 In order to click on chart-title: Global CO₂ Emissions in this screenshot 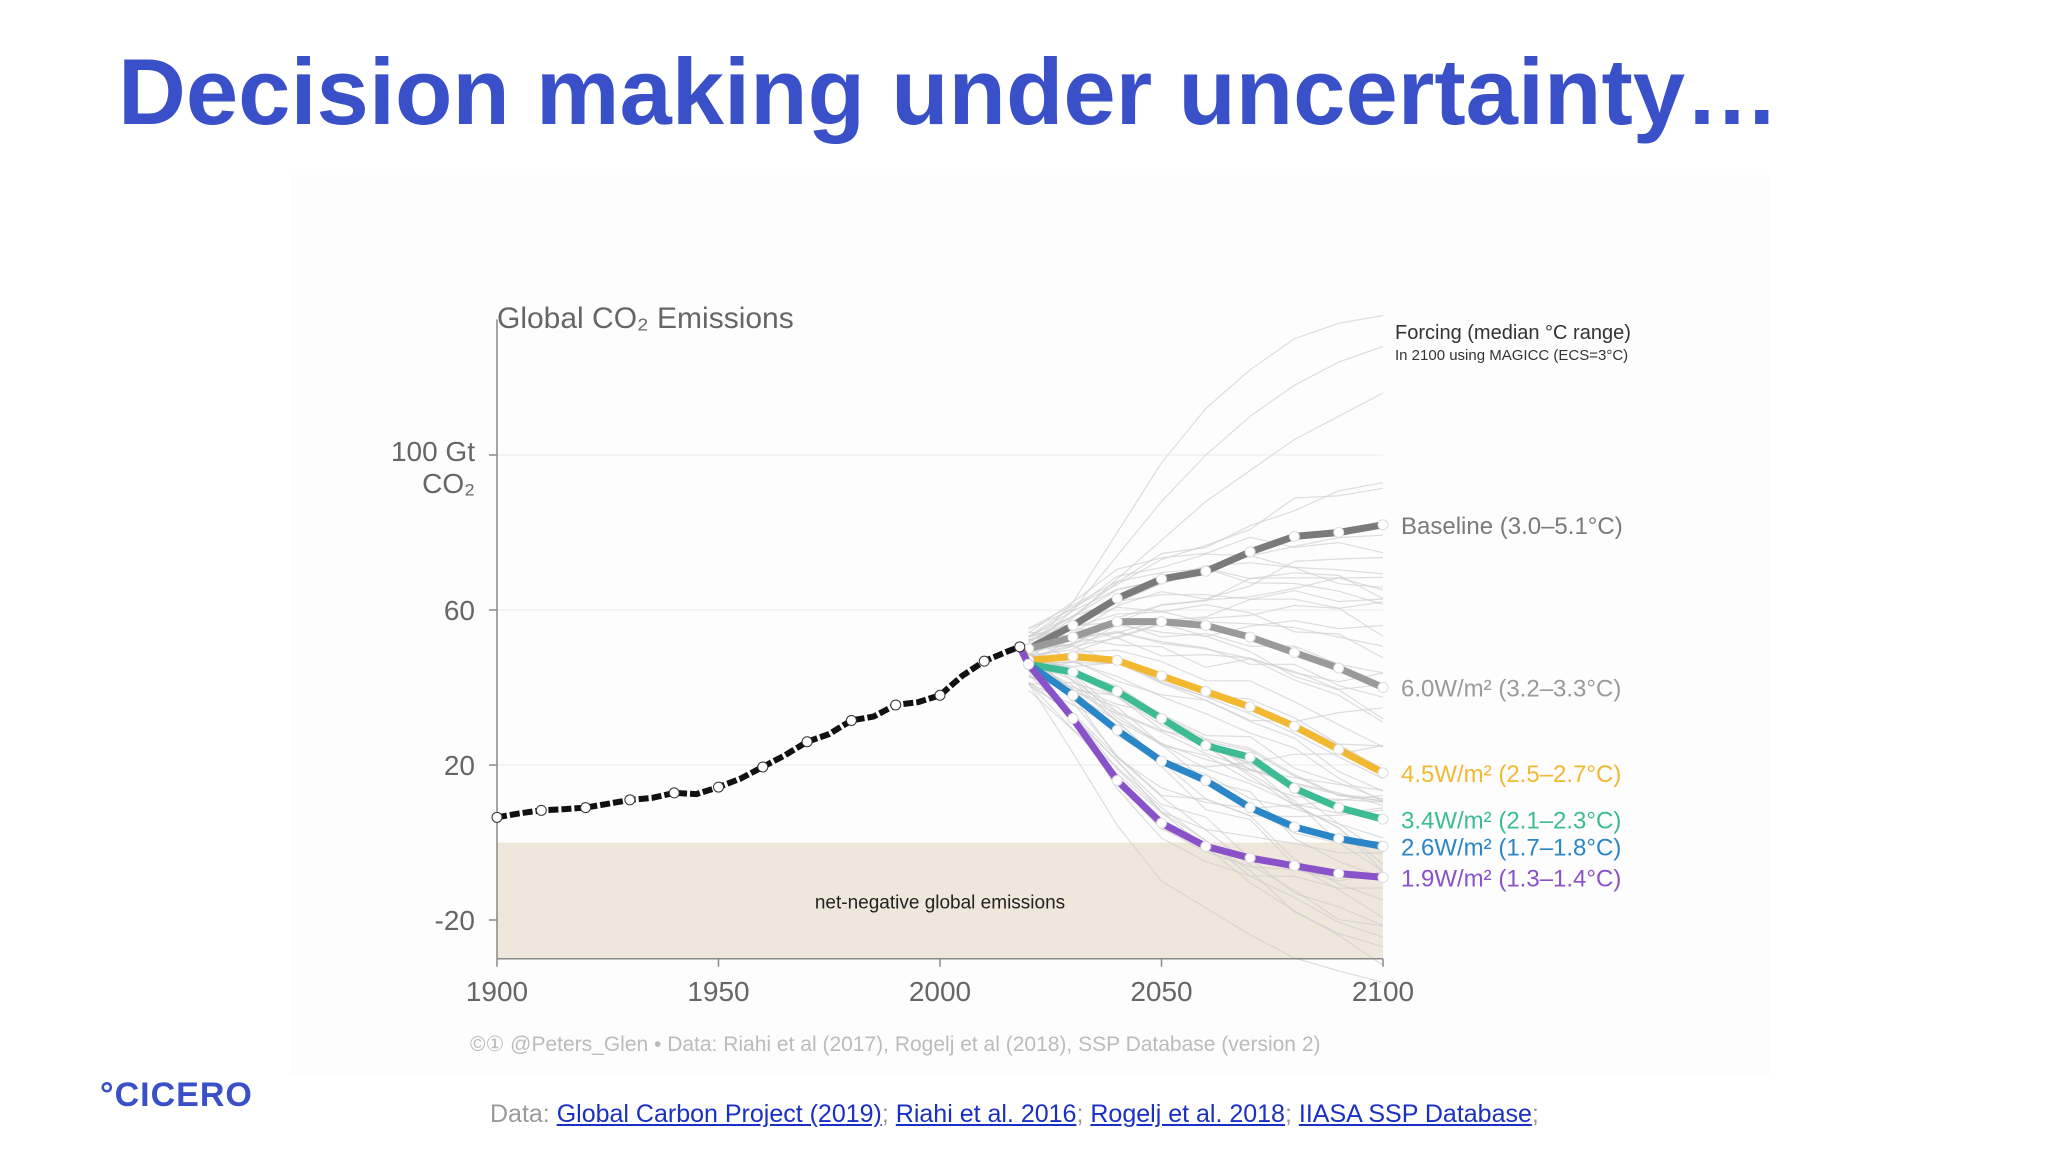, I will do `click(645, 318)`.